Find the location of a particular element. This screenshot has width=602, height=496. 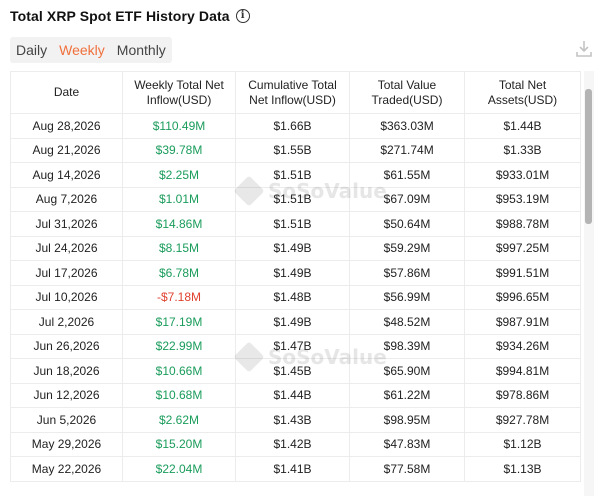

table-row: Jun 12,2026 $10.68M $1.44B $61.22M $978.86M is located at coordinates (295, 395).